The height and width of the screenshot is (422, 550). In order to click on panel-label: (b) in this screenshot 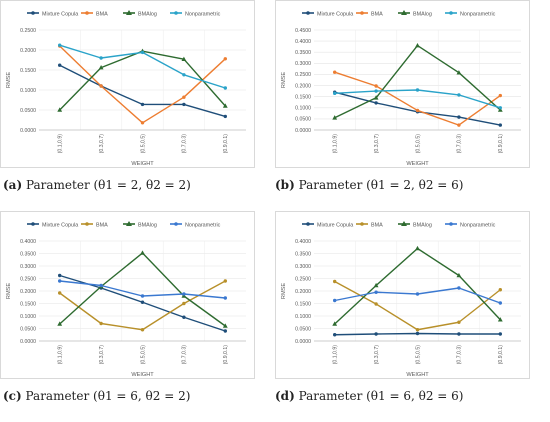, I will do `click(285, 185)`.